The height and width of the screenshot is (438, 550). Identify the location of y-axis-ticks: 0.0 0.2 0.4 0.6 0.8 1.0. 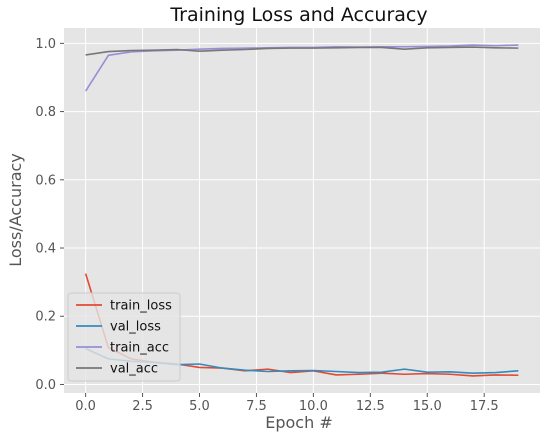
(49, 215).